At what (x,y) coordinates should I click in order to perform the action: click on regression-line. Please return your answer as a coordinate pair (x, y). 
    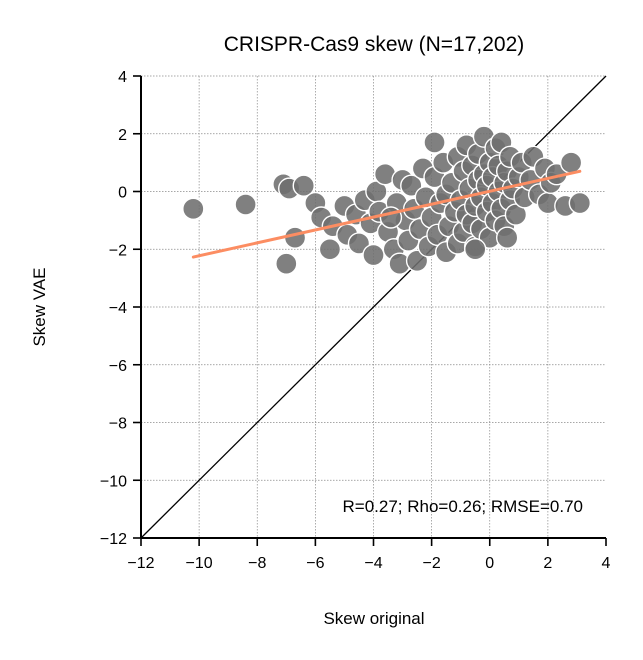
    Looking at the image, I should click on (386, 214).